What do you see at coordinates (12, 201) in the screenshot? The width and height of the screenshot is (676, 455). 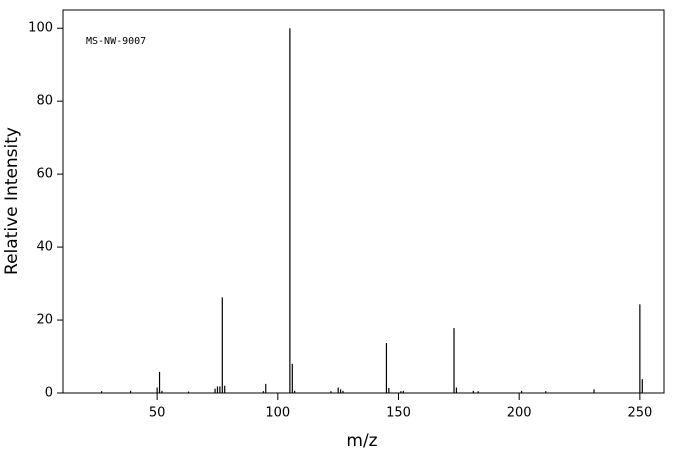 I see `y-axis-label: Relative Intensity` at bounding box center [12, 201].